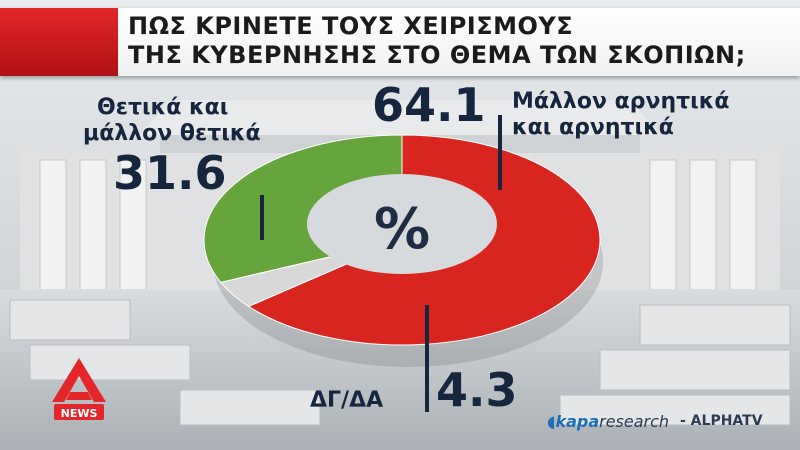  Describe the element at coordinates (621, 101) in the screenshot. I see `label-negative-text-line-1: Μάλλον αρνητικά` at that location.